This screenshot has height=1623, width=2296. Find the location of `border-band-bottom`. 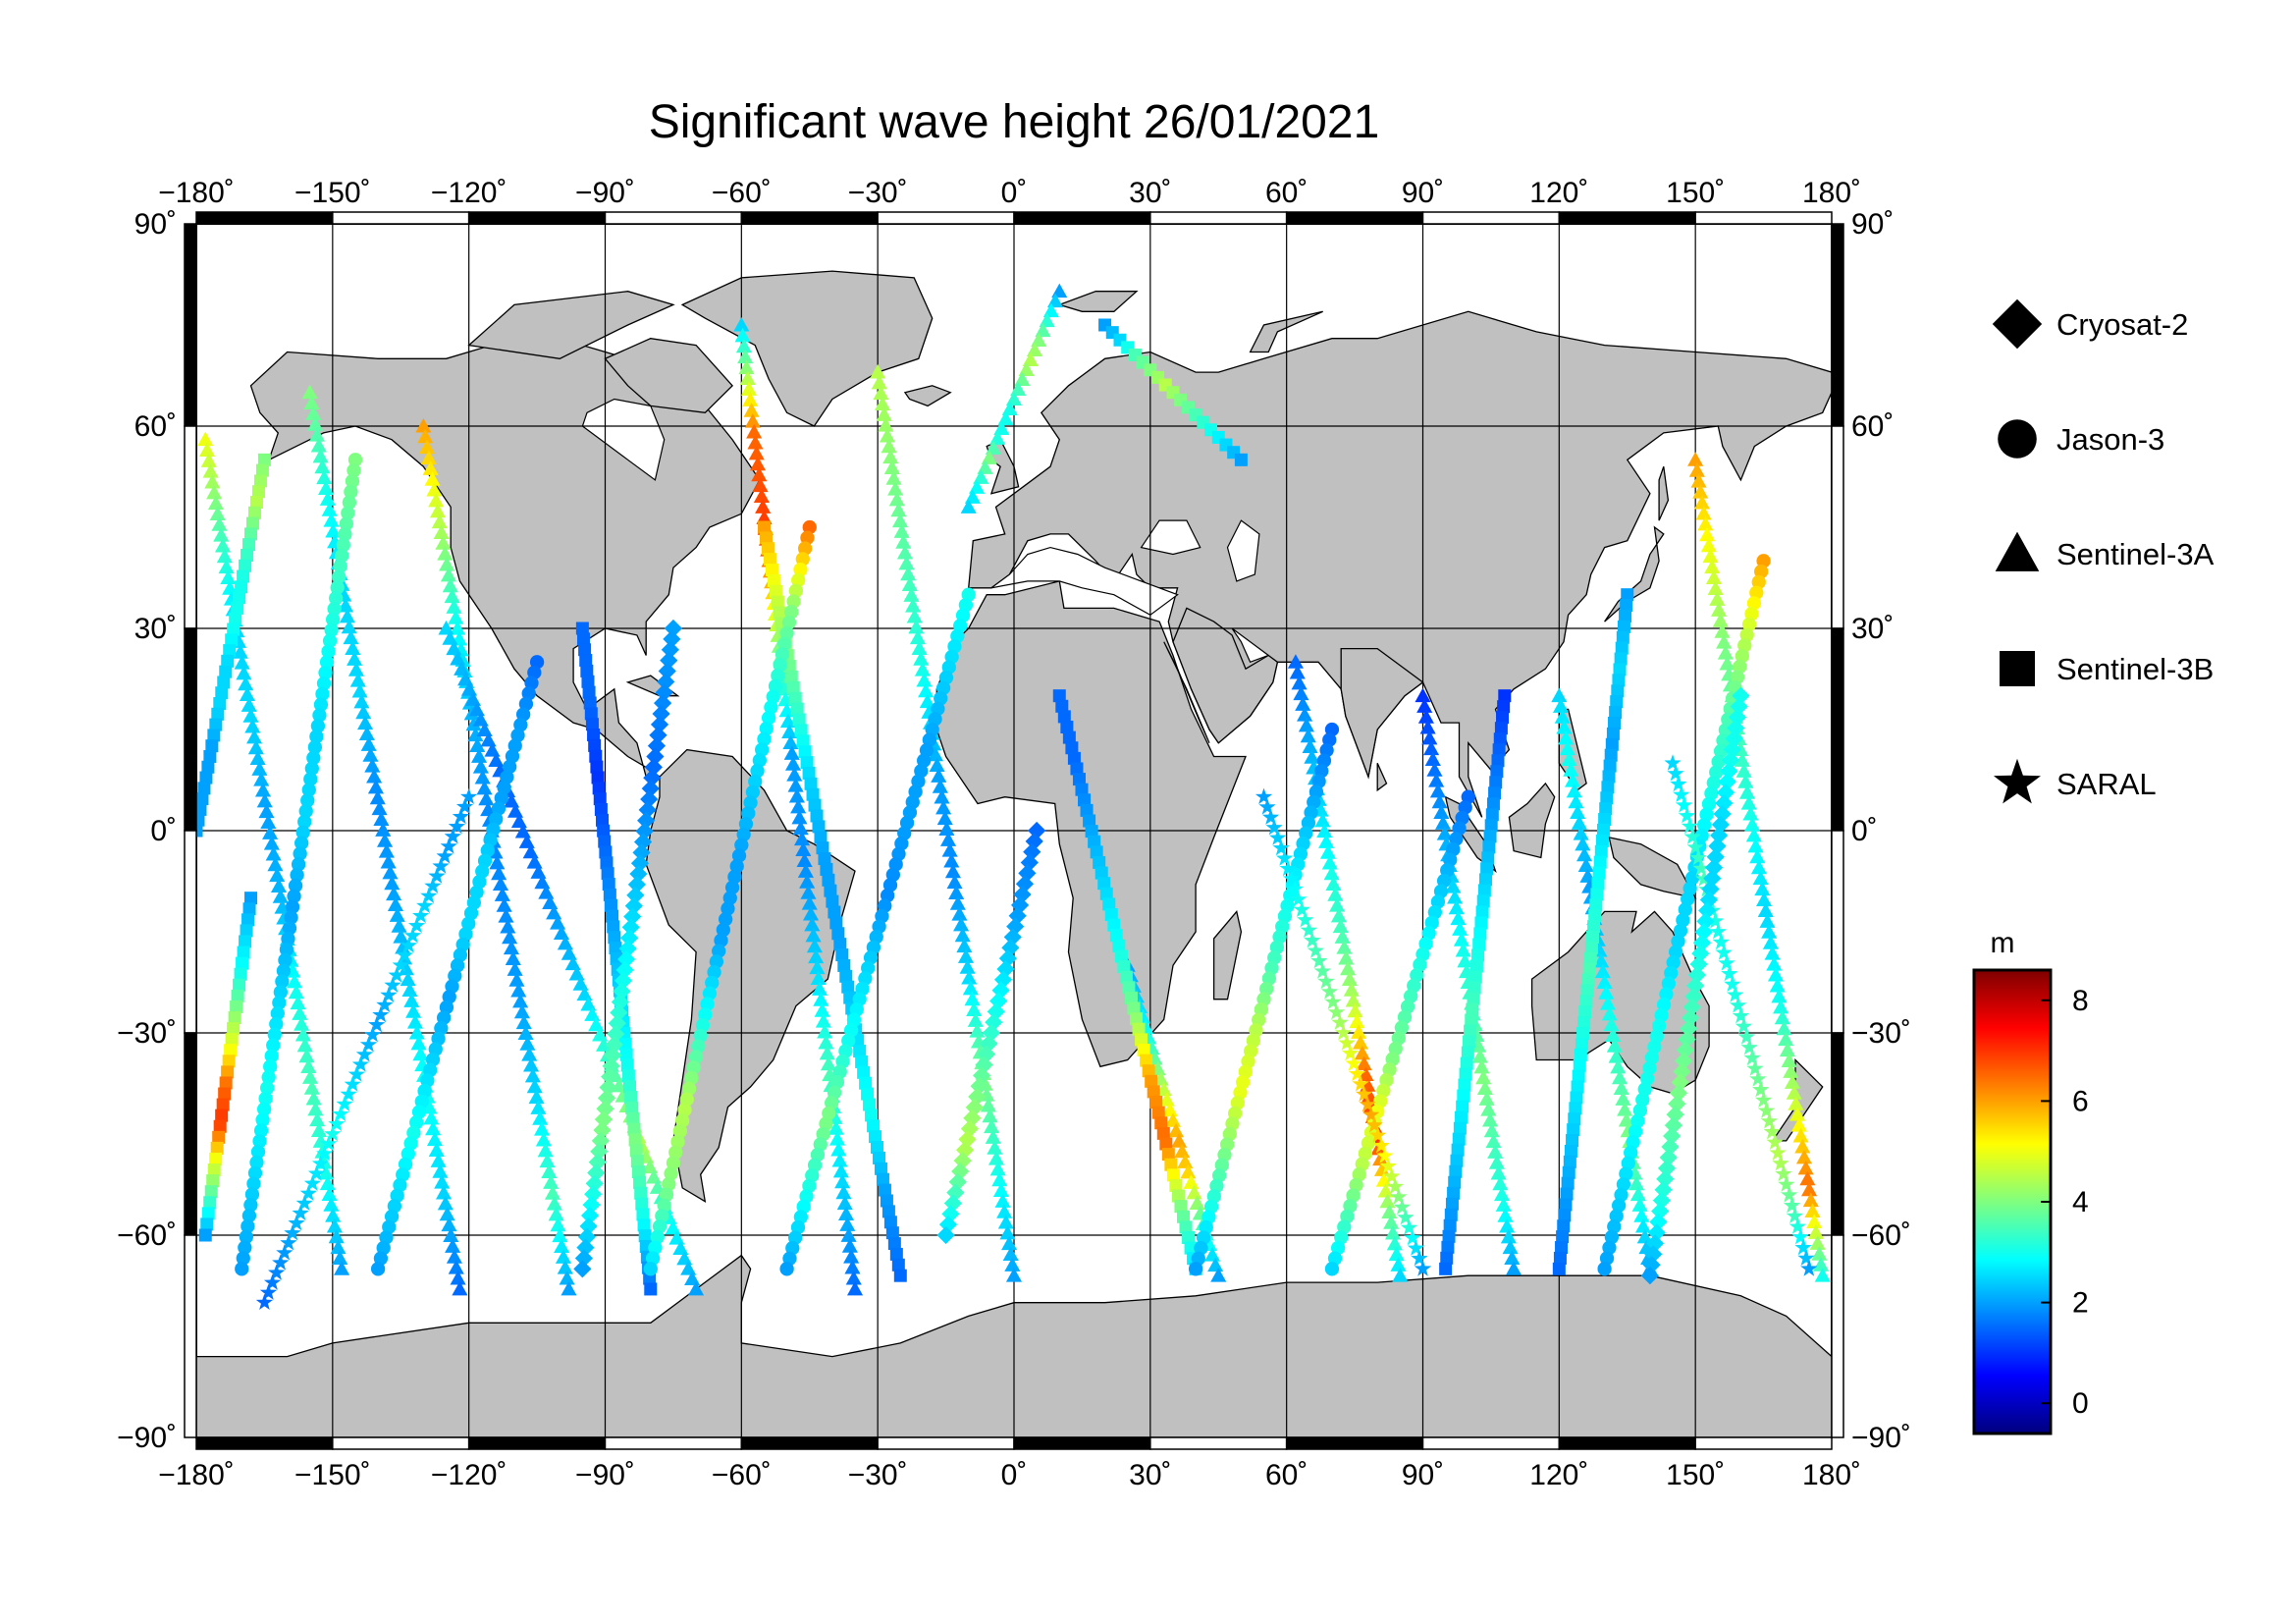

border-band-bottom is located at coordinates (401, 1443).